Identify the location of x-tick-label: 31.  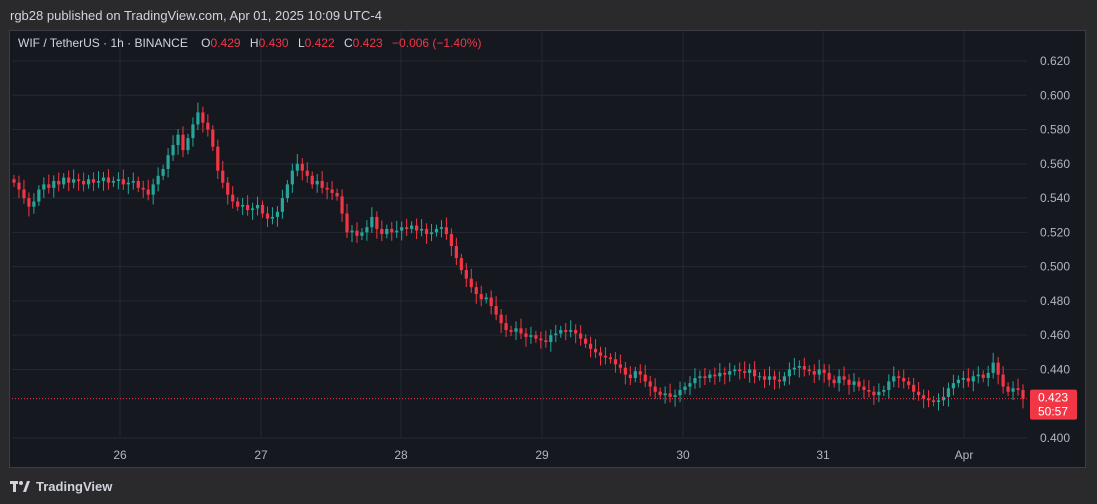
(823, 455).